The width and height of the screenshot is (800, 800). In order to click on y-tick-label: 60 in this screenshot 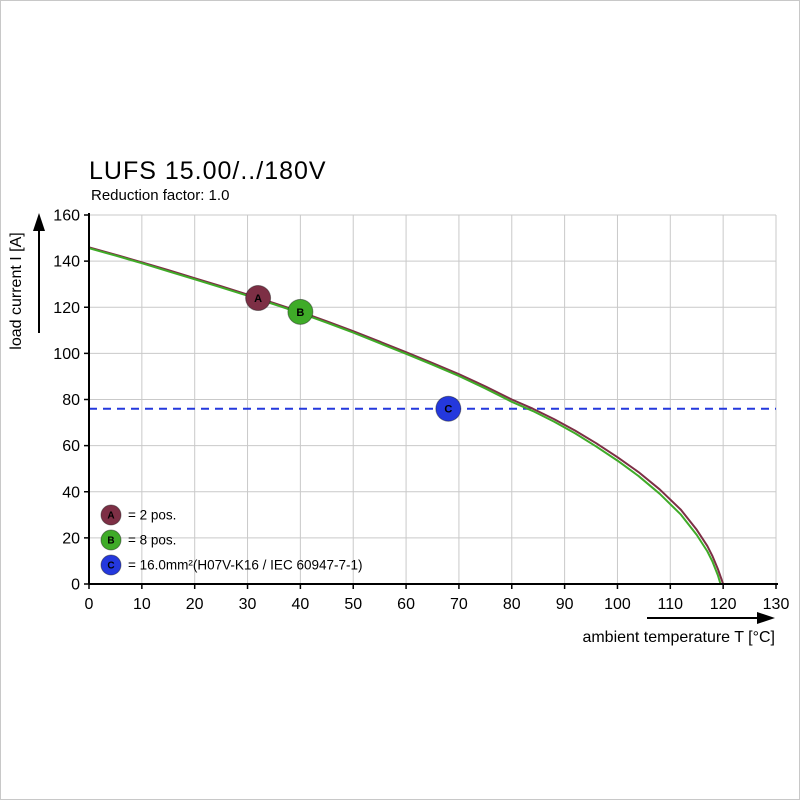, I will do `click(71, 446)`.